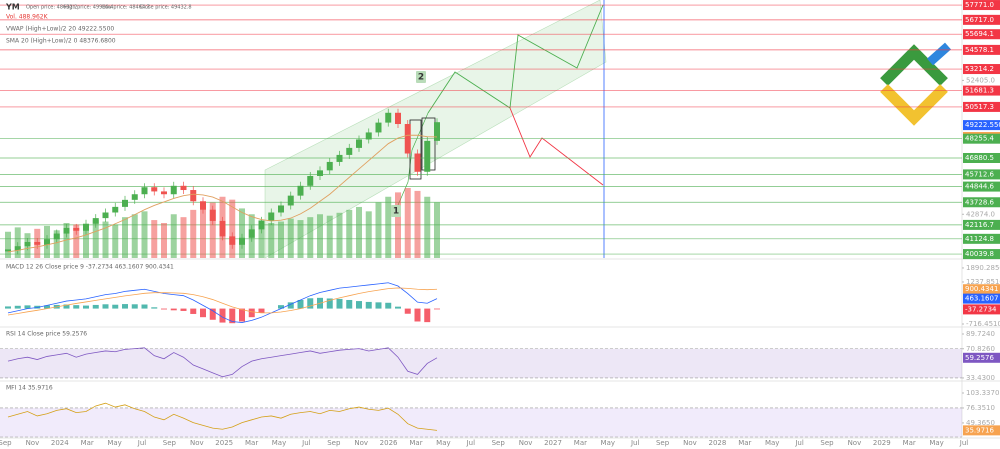 The width and height of the screenshot is (1000, 449). What do you see at coordinates (981, 289) in the screenshot?
I see `price-tag-label: 900.4341` at bounding box center [981, 289].